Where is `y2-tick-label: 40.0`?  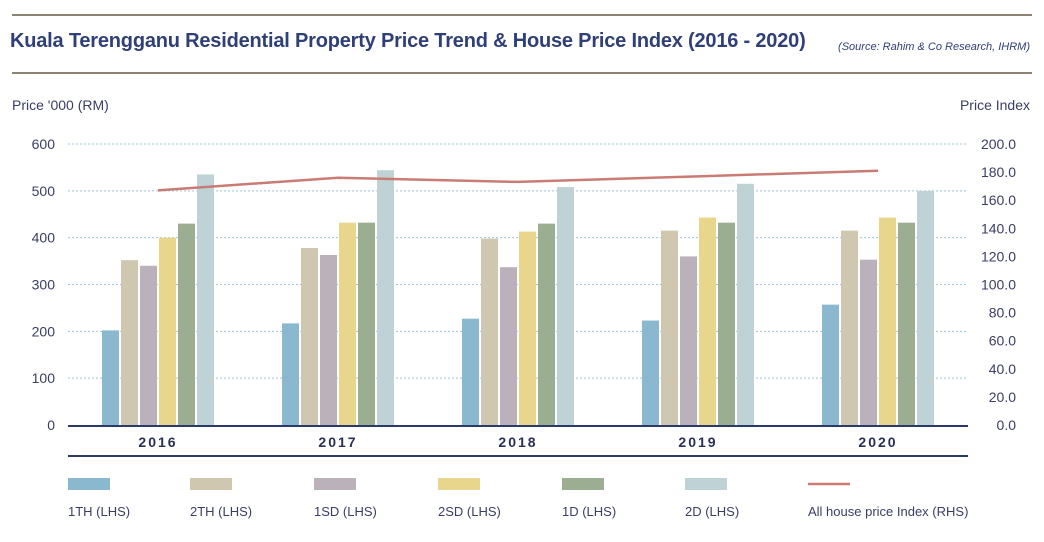
y2-tick-label: 40.0 is located at coordinates (1002, 369).